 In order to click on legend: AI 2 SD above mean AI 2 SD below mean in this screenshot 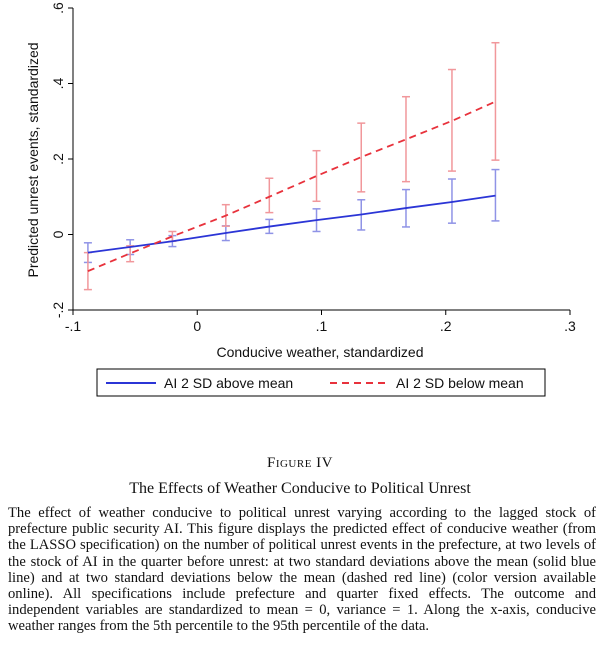, I will do `click(321, 382)`.